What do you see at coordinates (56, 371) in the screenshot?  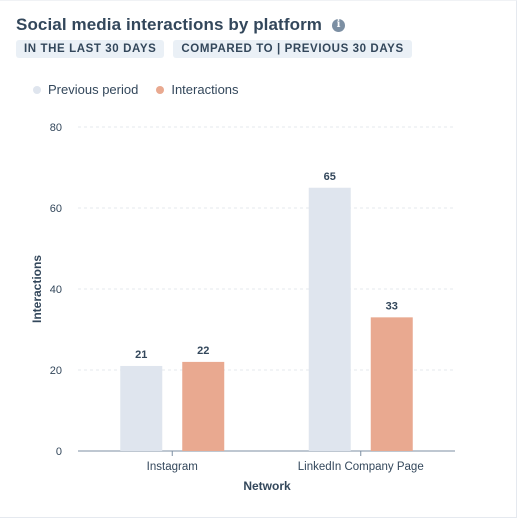 I see `y-tick-label: 20` at bounding box center [56, 371].